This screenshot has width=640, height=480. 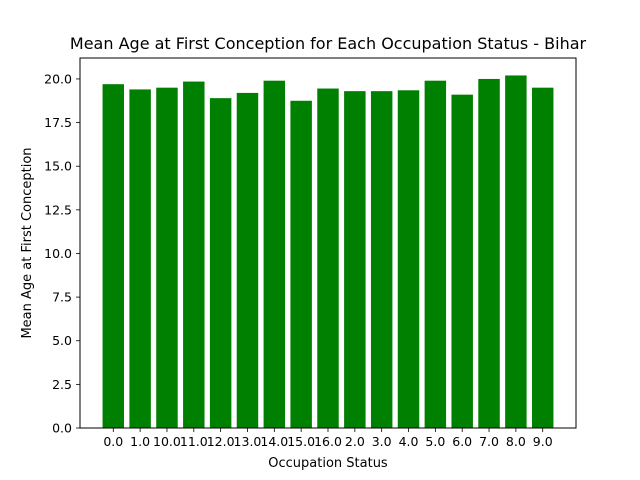 I want to click on x-tick-label: 12.0, so click(x=221, y=441).